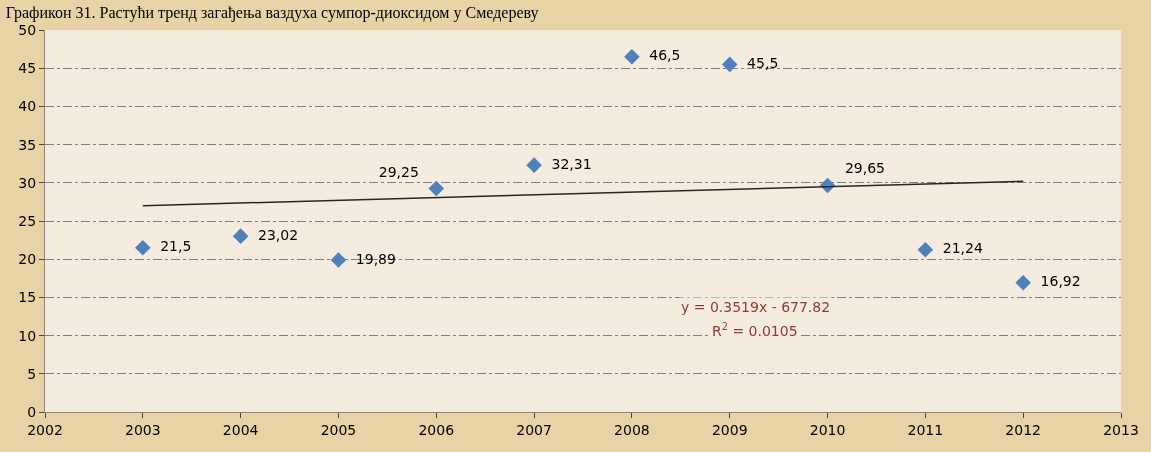 The height and width of the screenshot is (452, 1151). I want to click on y-tick-label: 0, so click(32, 411).